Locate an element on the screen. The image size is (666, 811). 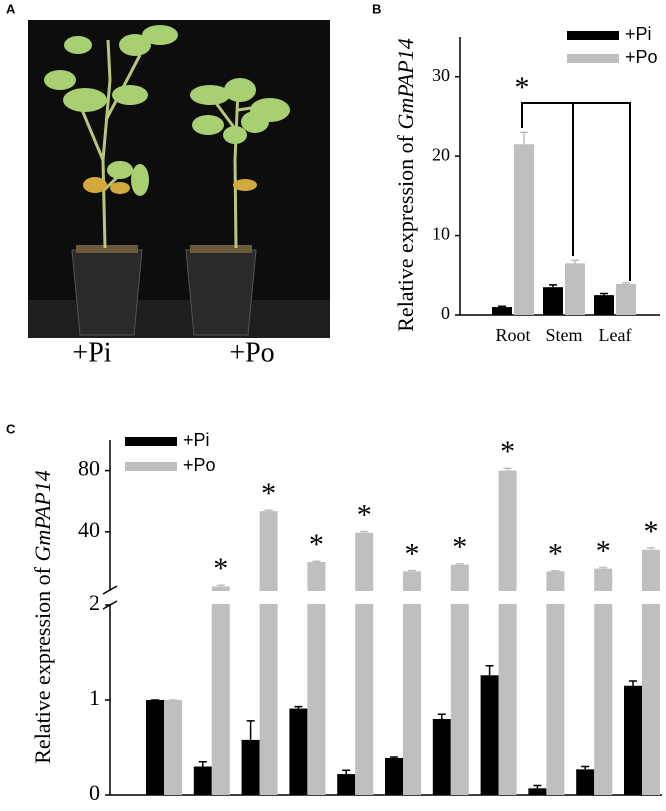
x-tick-label: Stem is located at coordinates (563, 335).